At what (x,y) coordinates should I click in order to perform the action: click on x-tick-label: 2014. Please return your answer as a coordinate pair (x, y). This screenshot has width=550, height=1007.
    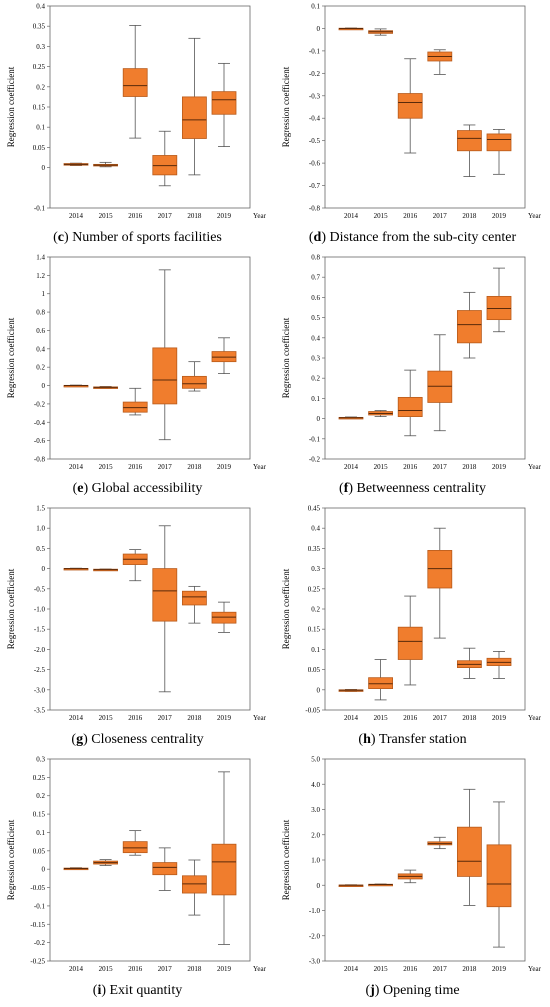
    Looking at the image, I should click on (351, 969).